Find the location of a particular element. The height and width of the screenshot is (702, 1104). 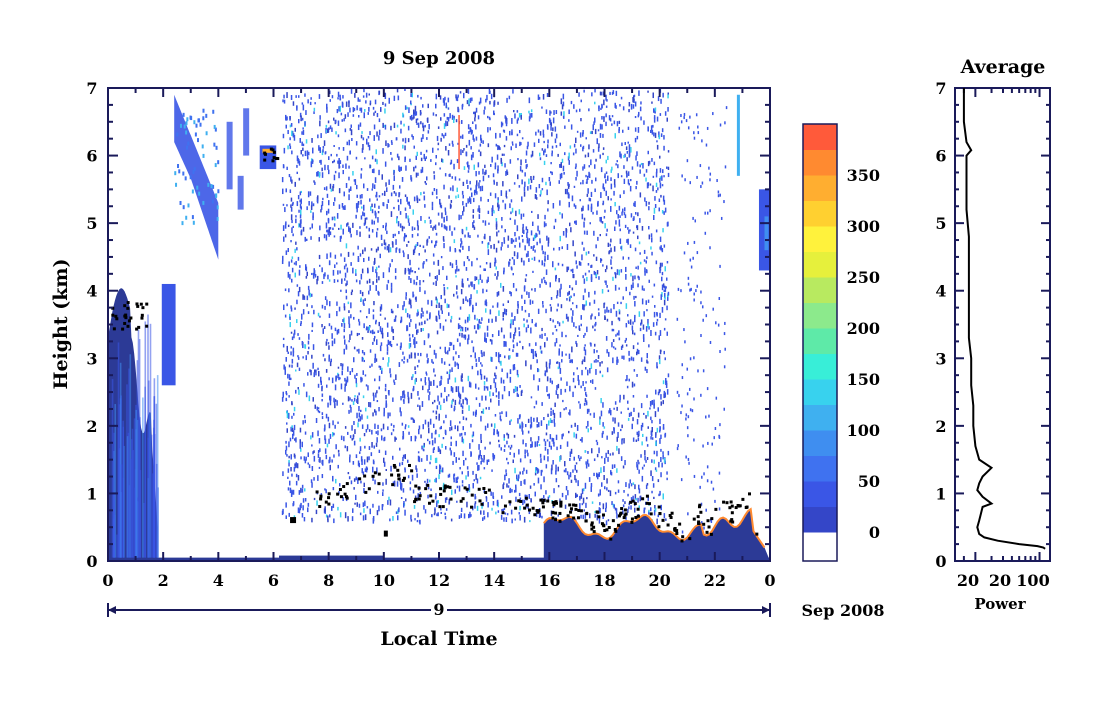

cloud-marker is located at coordinates (271, 149).